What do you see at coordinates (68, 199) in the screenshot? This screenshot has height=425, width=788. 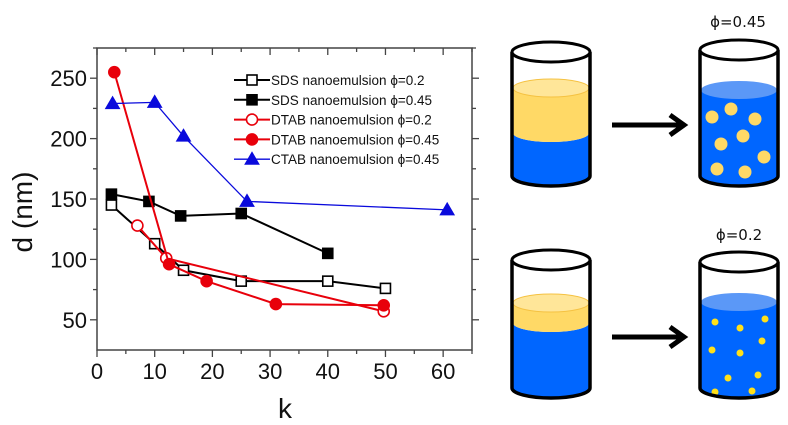 I see `y-tick-label: 150` at bounding box center [68, 199].